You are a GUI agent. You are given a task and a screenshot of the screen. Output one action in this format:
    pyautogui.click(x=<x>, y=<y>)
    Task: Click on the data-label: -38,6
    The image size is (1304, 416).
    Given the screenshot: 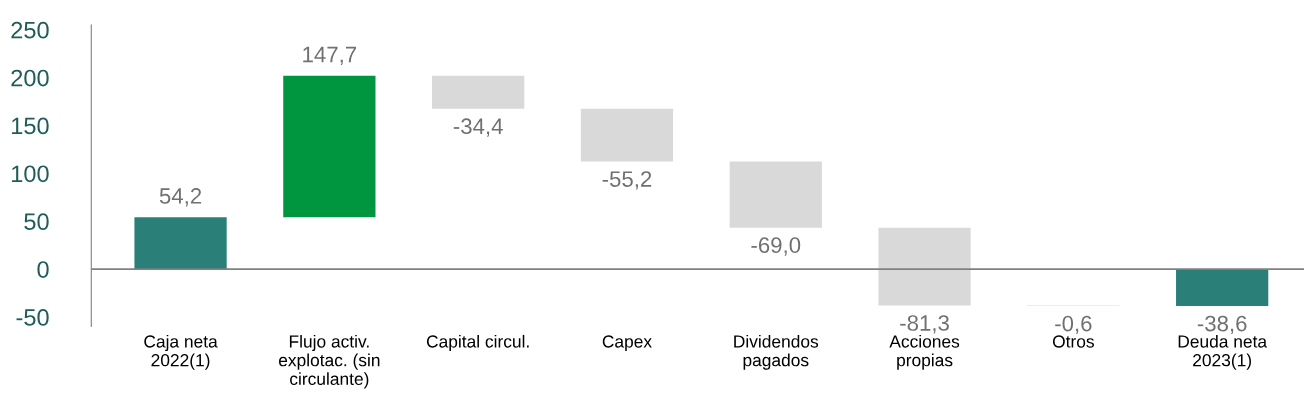 What is the action you would take?
    pyautogui.click(x=1222, y=325)
    